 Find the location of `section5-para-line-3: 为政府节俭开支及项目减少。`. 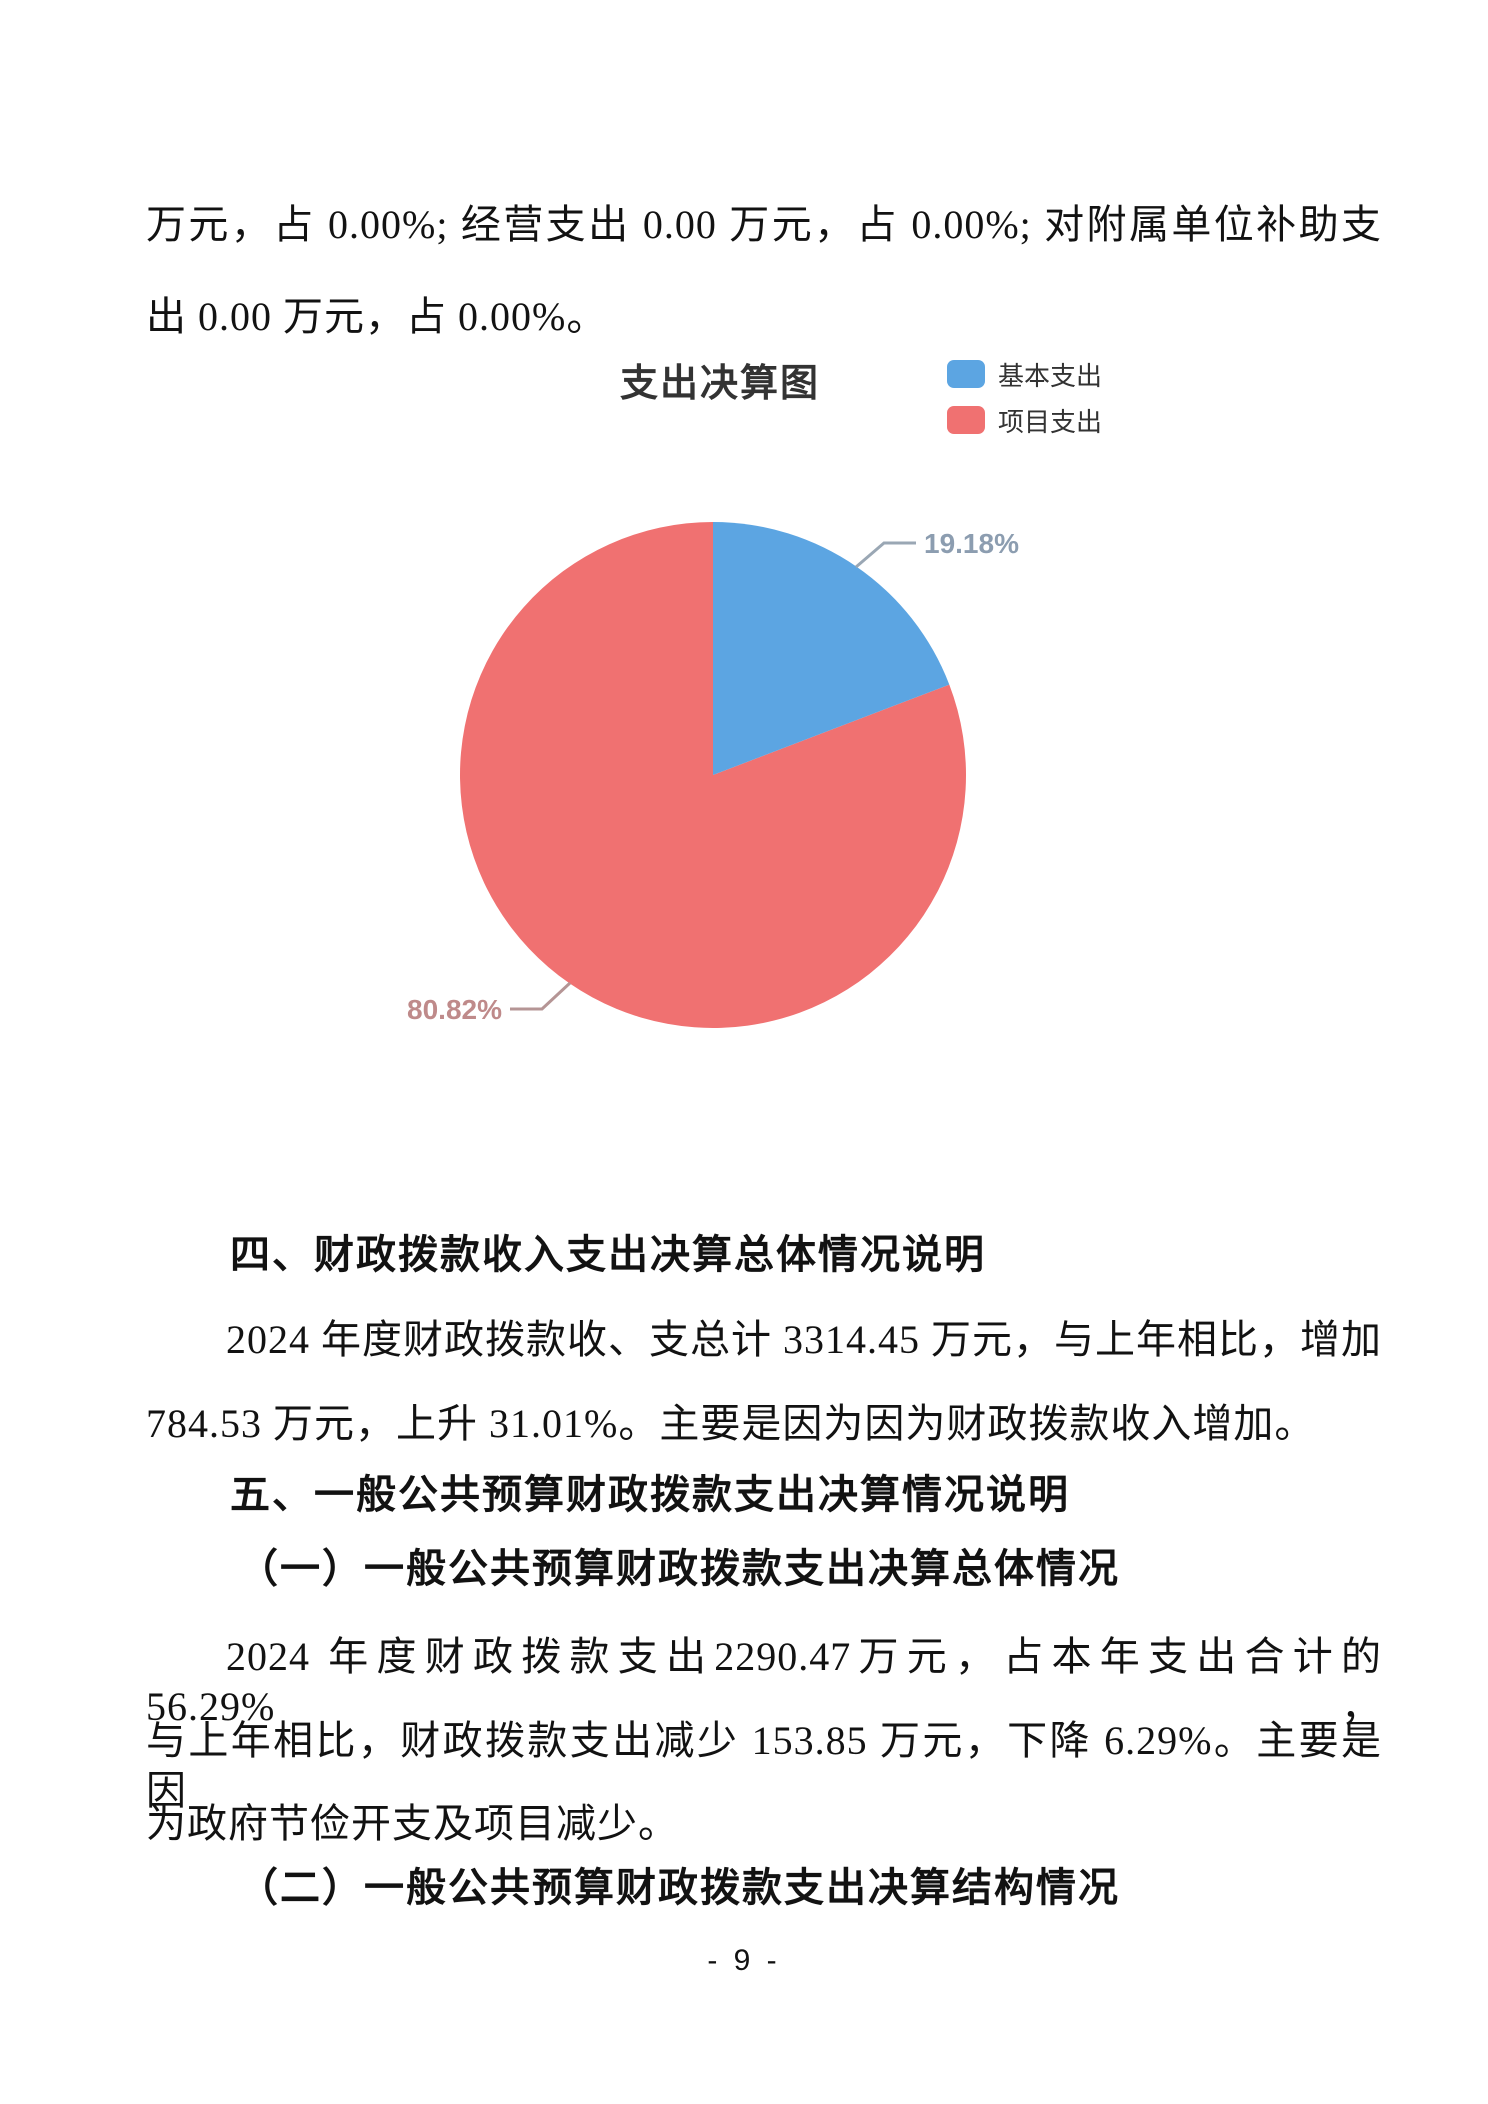

section5-para-line-3: 为政府节俭开支及项目减少。 is located at coordinates (412, 1823).